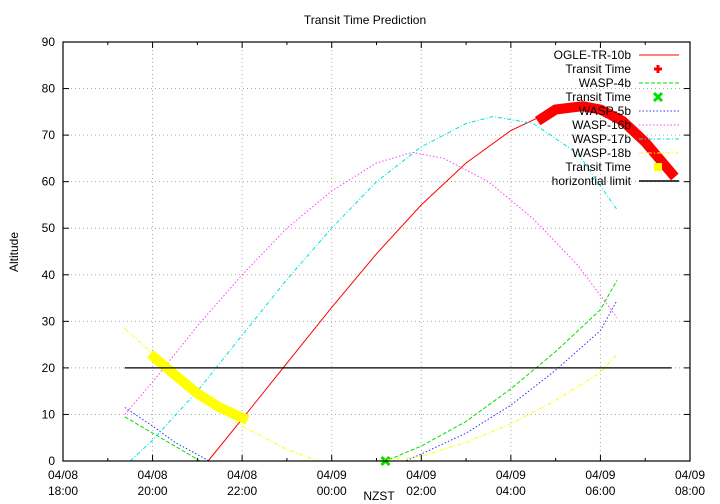 The image size is (720, 504). Describe the element at coordinates (605, 83) in the screenshot. I see `legend-label: WASP-4b` at that location.